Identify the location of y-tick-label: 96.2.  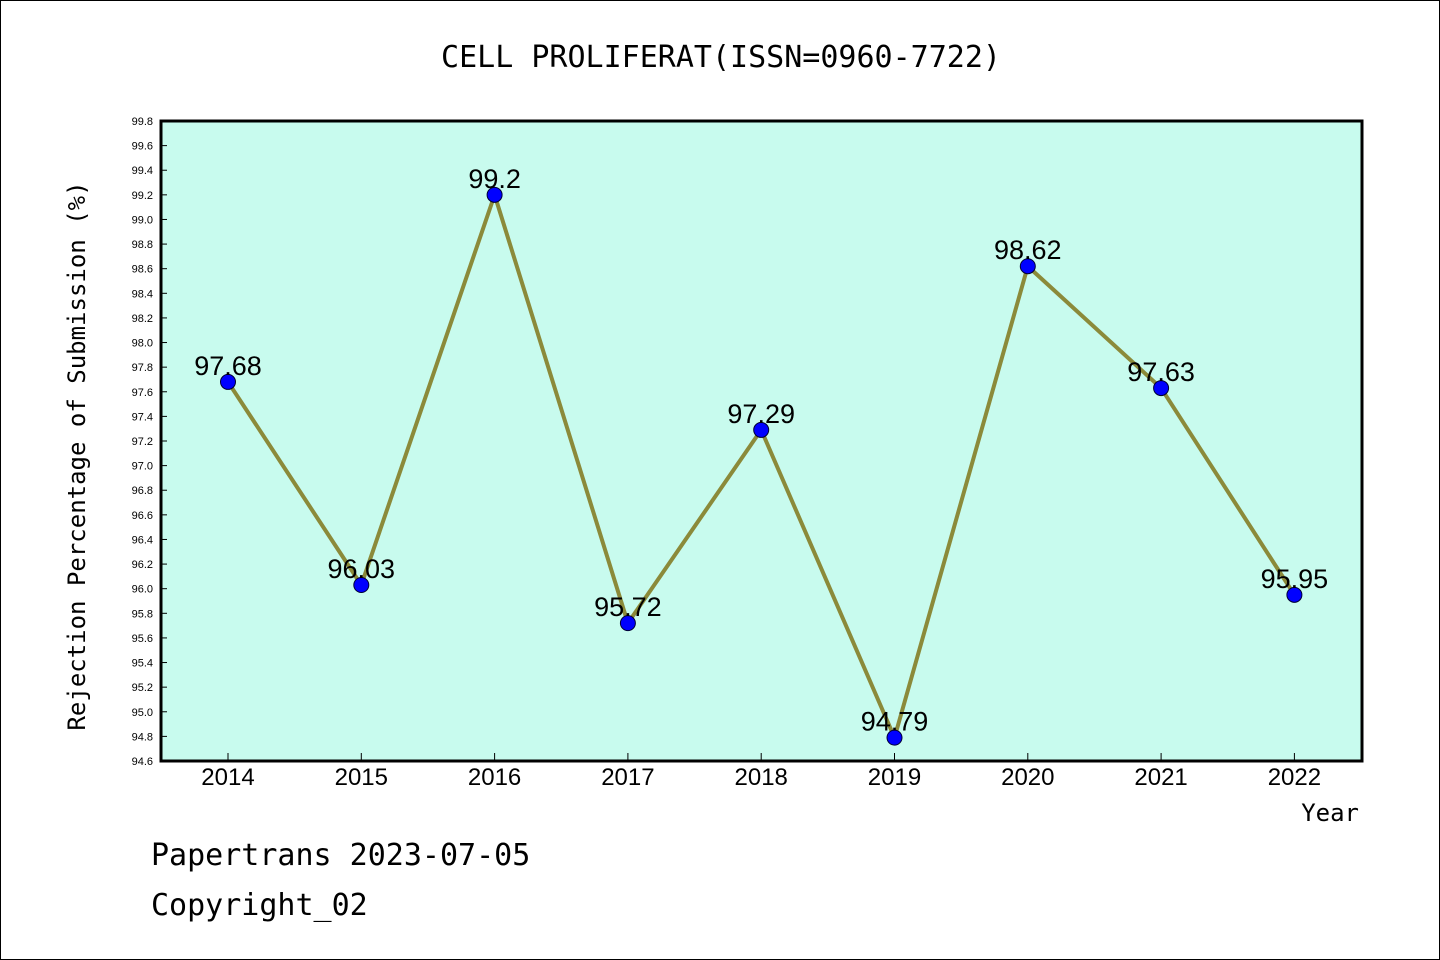
(142, 565).